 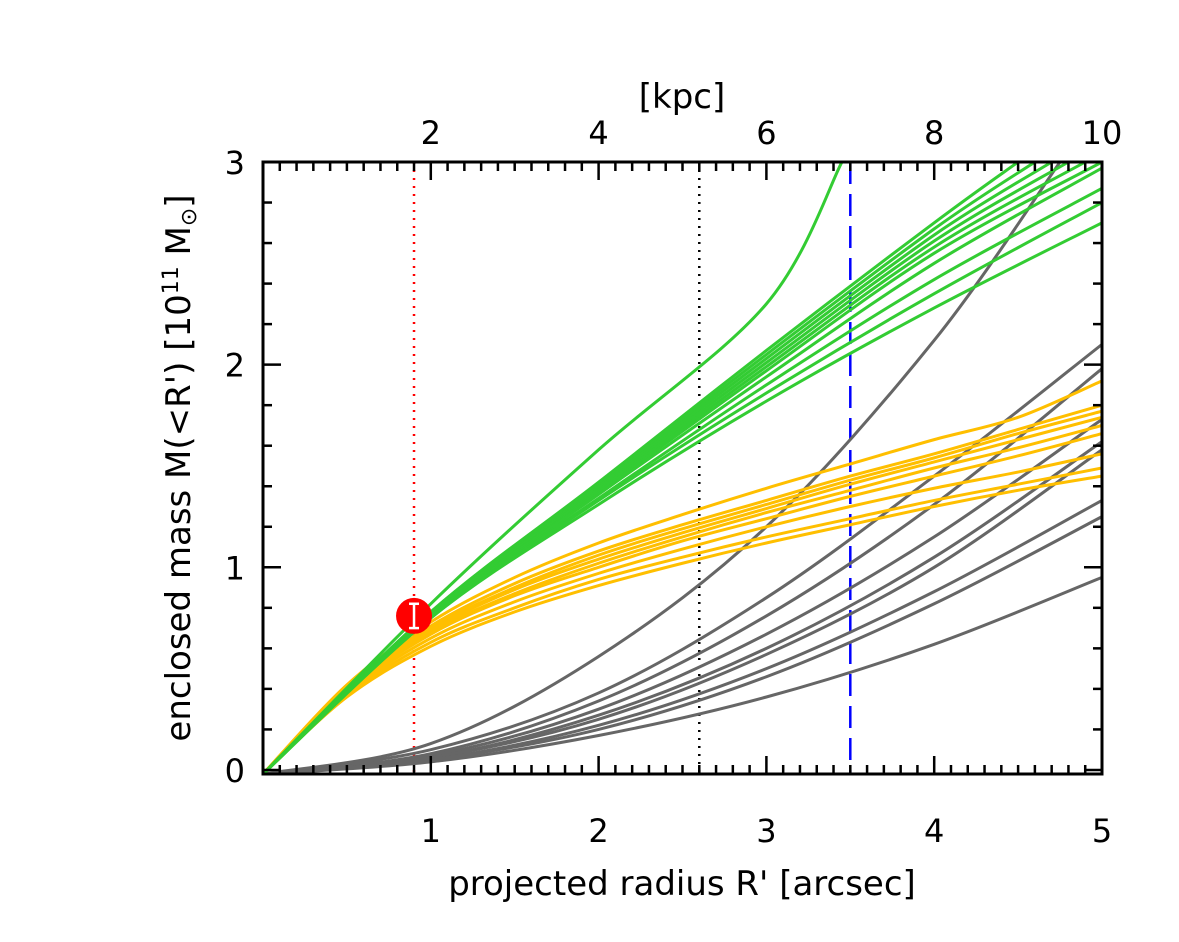 I want to click on data-marker, so click(x=414, y=615).